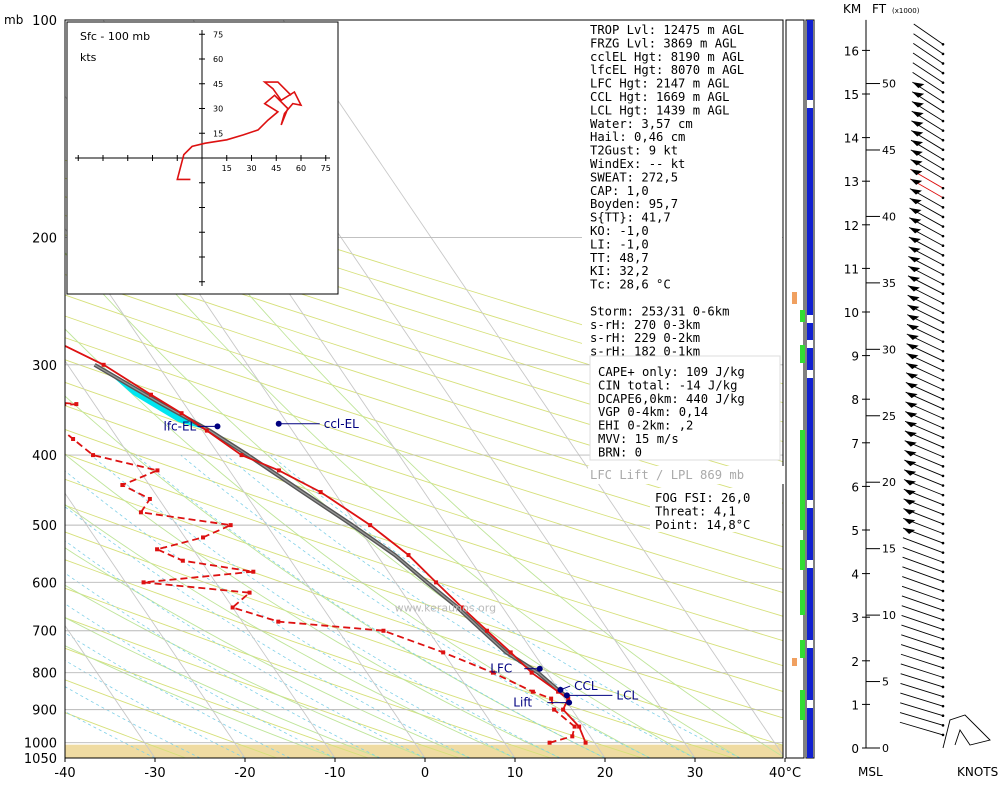 This screenshot has width=1000, height=790. What do you see at coordinates (686, 475) in the screenshot?
I see `lift-bg` at bounding box center [686, 475].